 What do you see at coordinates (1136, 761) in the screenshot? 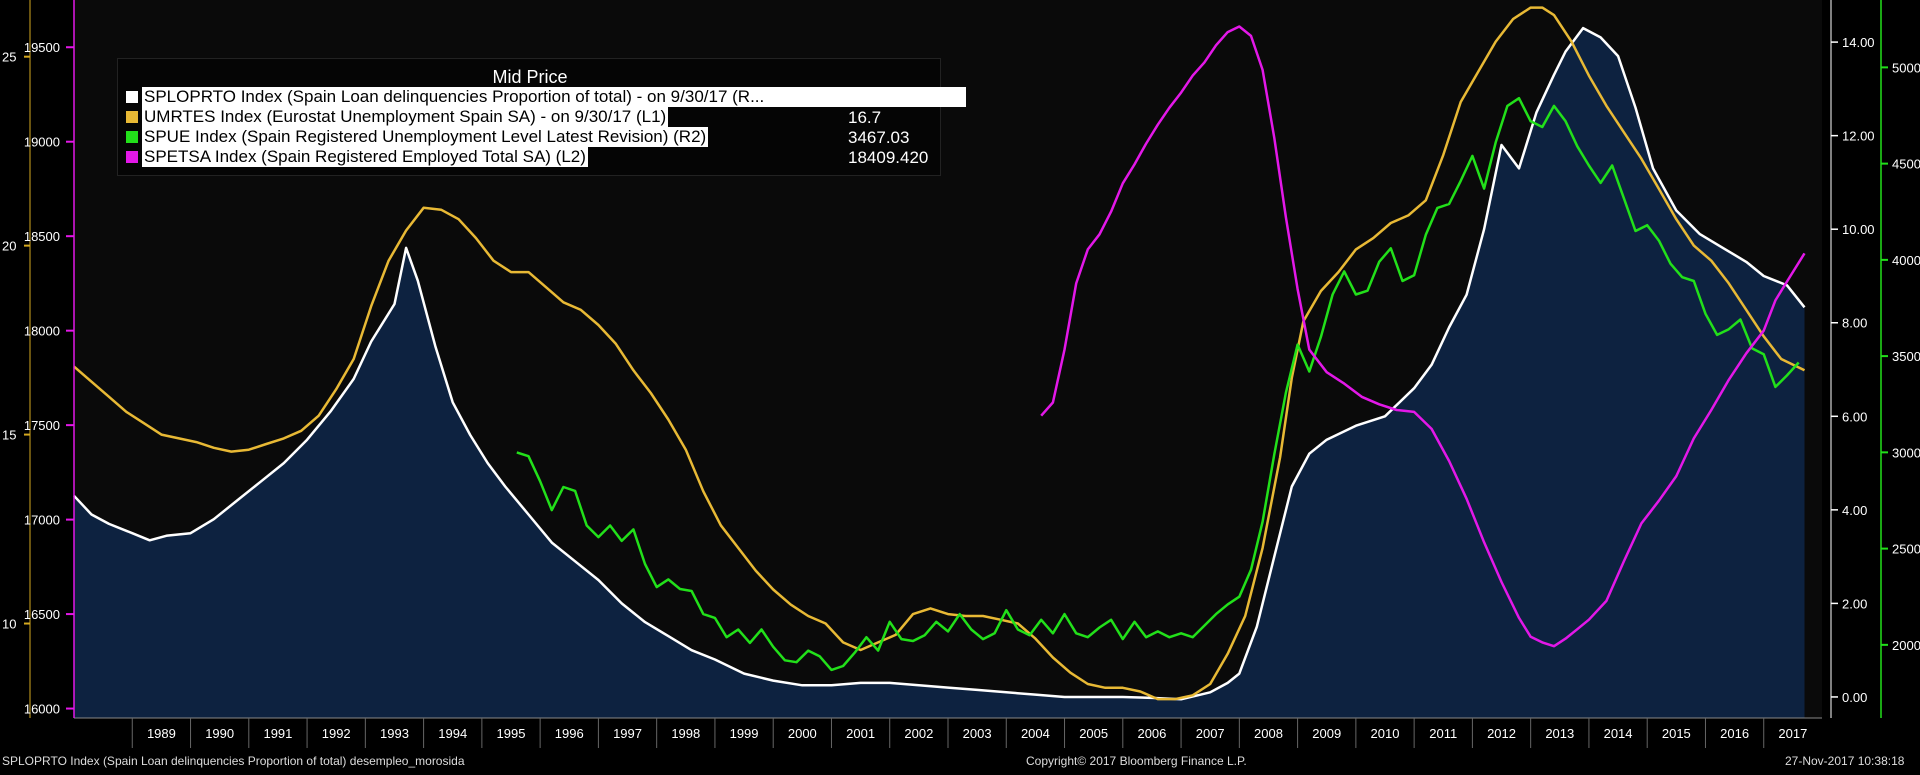
I see `footer-copyright: Copyright© 2017 Bloomberg Finance L.P.` at bounding box center [1136, 761].